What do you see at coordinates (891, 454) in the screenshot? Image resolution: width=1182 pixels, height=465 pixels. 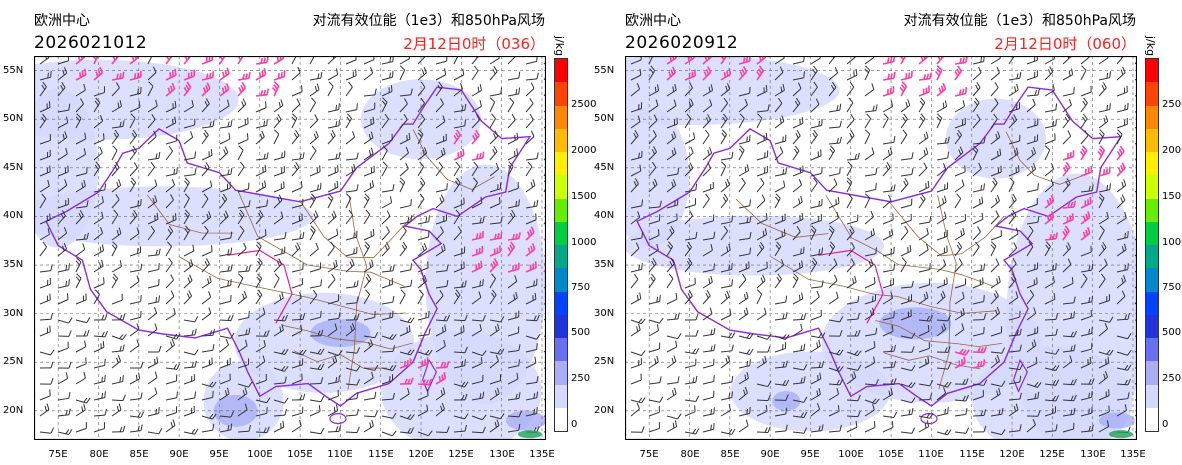 I see `lon-label: 105E` at bounding box center [891, 454].